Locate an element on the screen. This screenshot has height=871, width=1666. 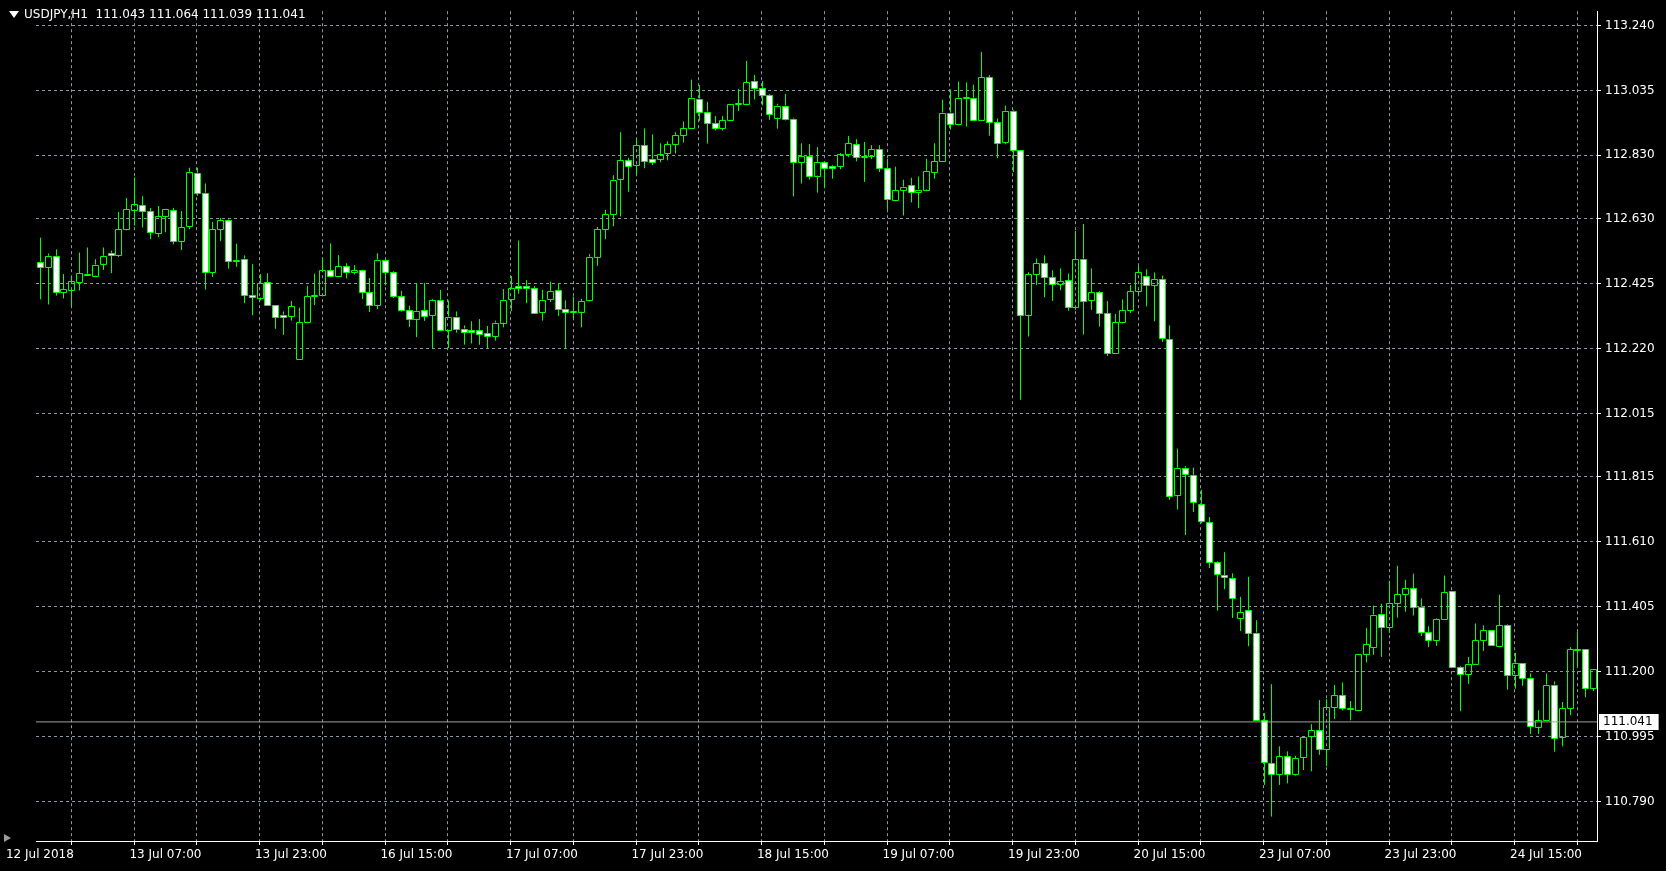
y-tick-label: 112.425 is located at coordinates (1630, 282).